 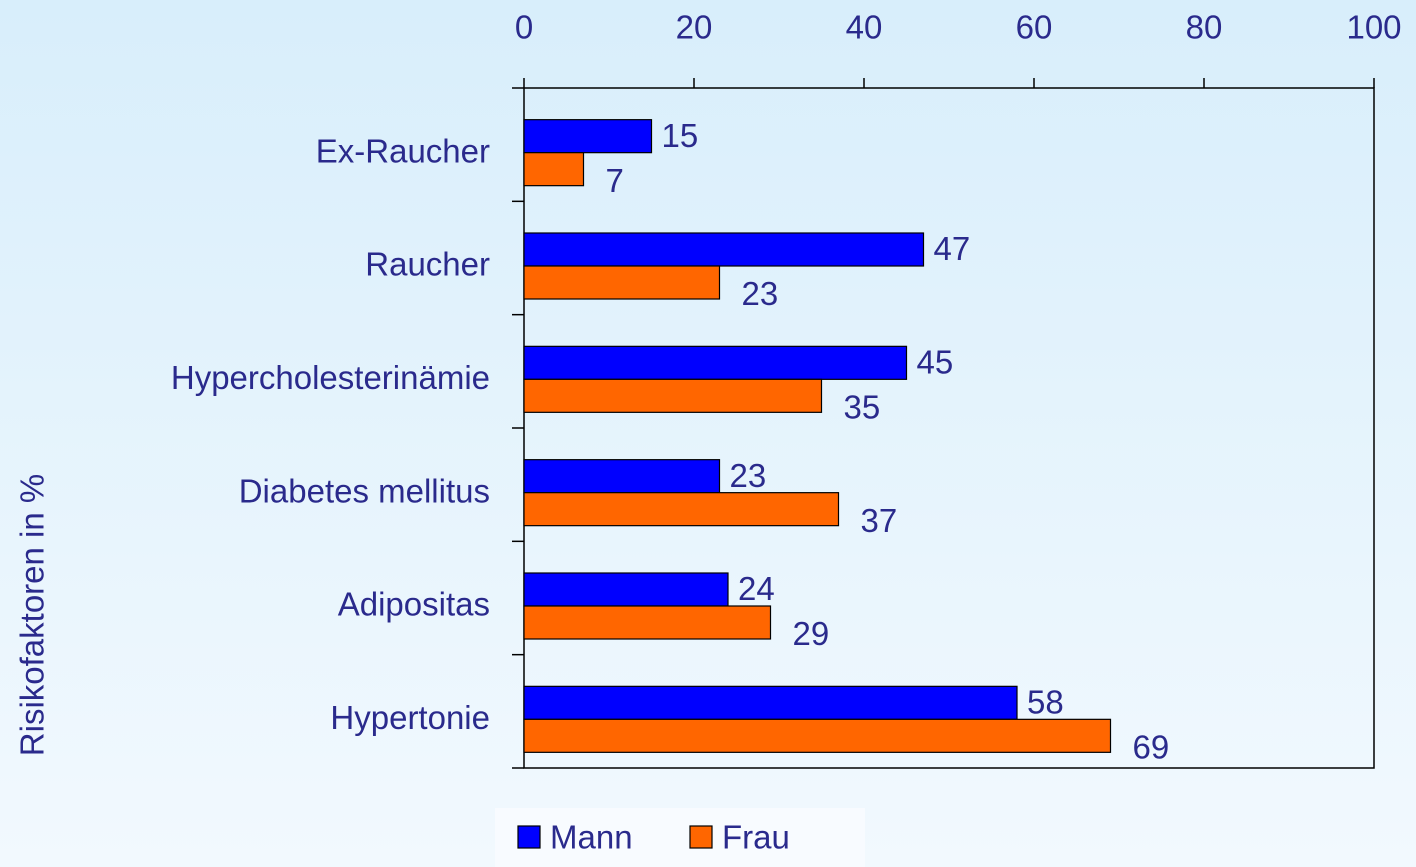 What do you see at coordinates (403, 150) in the screenshot?
I see `y-tick-label: Ex-Raucher` at bounding box center [403, 150].